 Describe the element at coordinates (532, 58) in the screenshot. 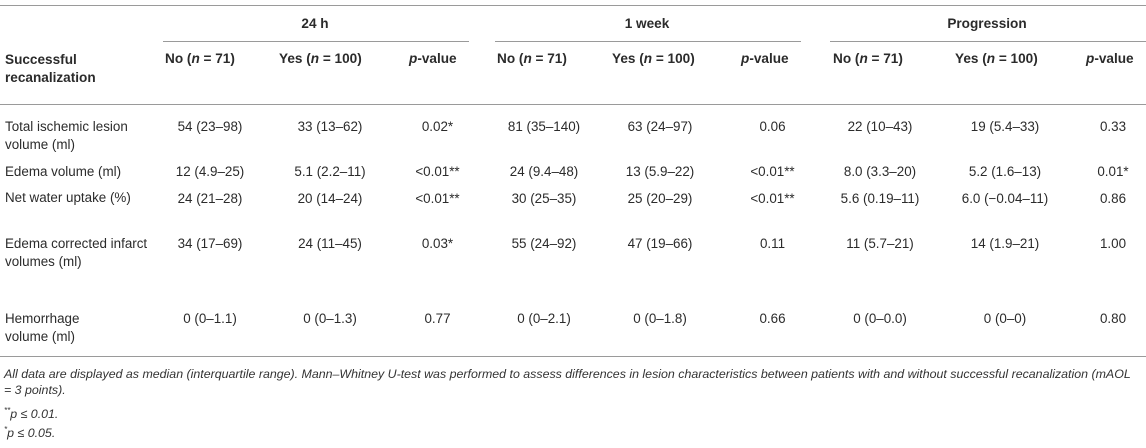

I see `subheader-1week-no: No (n = 71)` at that location.